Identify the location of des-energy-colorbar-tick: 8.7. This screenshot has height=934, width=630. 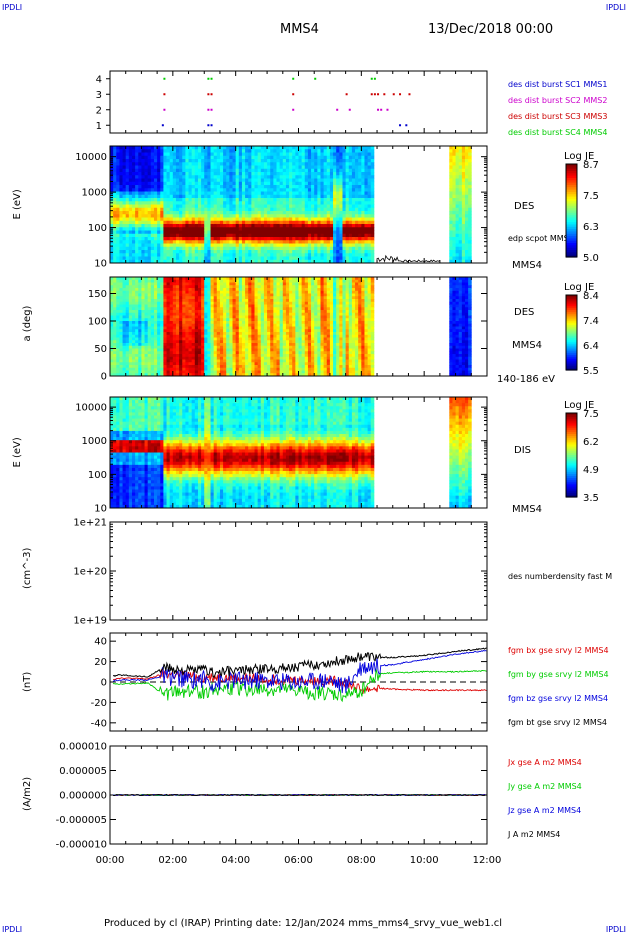
(591, 165).